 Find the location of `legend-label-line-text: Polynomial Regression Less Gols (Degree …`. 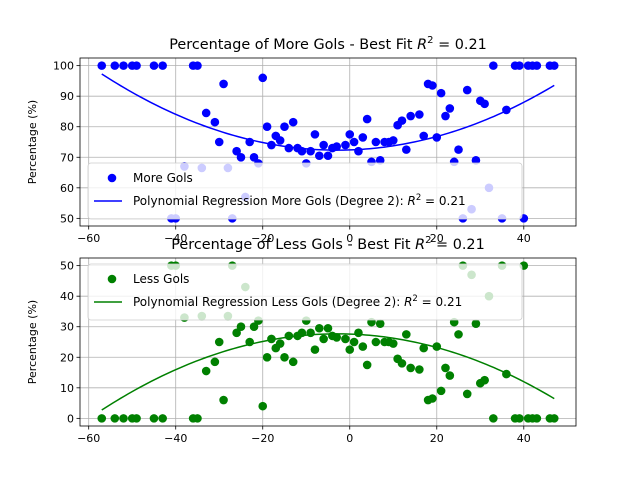

legend-label-line-text: Polynomial Regression Less Gols (Degree … is located at coordinates (268, 302).